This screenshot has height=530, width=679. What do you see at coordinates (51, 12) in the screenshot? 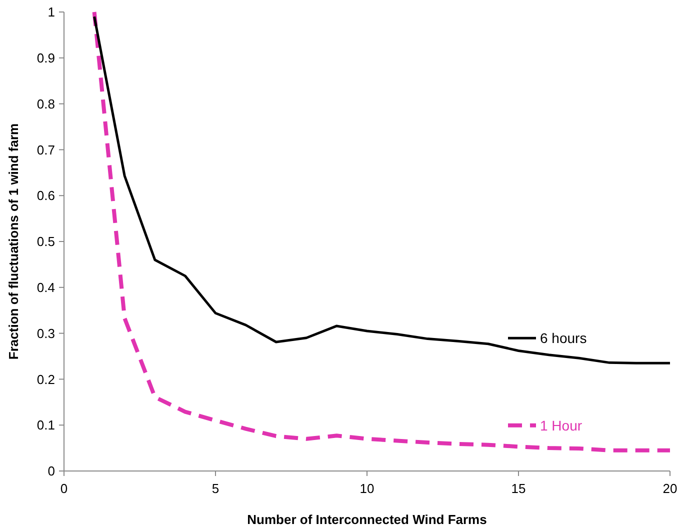
I see `y-tick-label: 1` at bounding box center [51, 12].